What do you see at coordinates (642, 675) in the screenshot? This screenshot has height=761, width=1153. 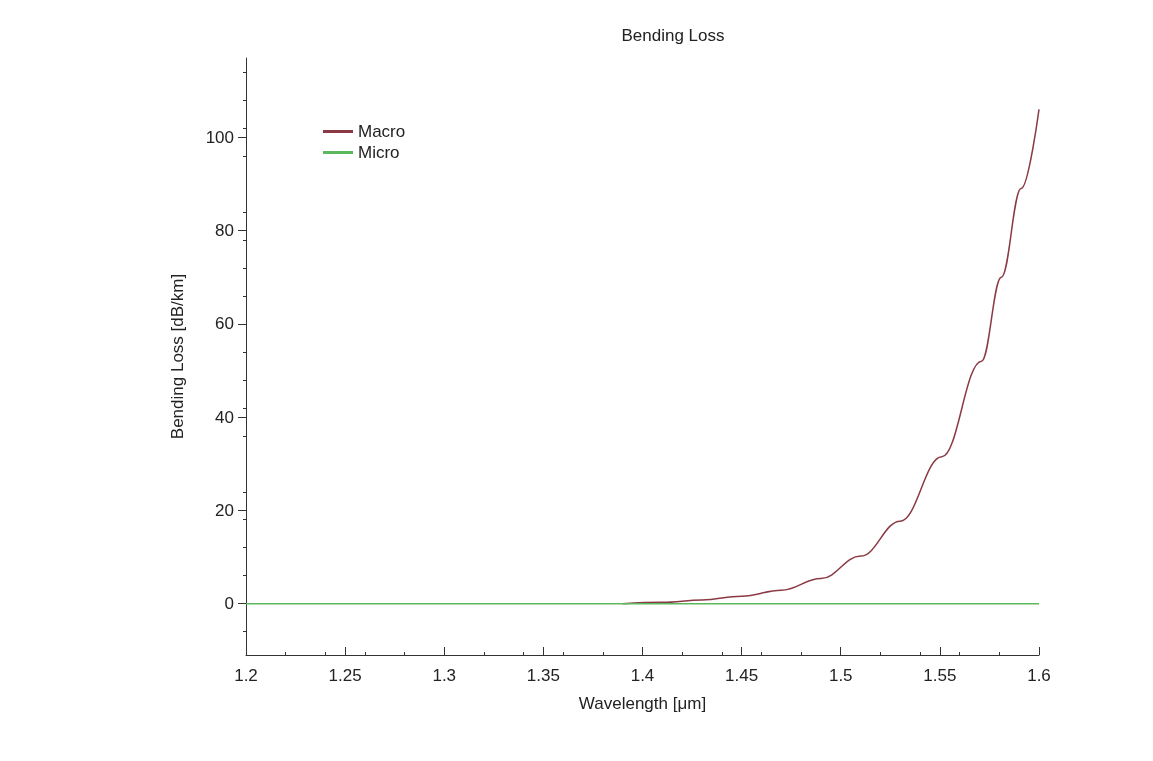 I see `x-tick-label: 1.4` at bounding box center [642, 675].